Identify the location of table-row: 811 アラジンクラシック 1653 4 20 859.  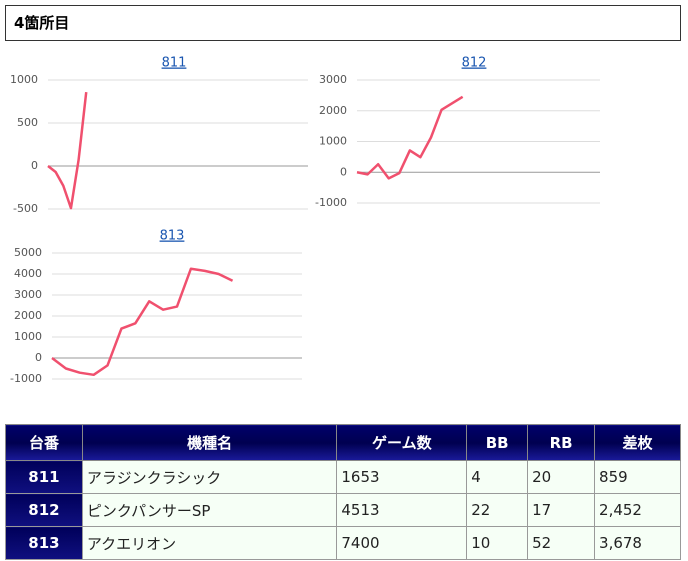
(343, 477).